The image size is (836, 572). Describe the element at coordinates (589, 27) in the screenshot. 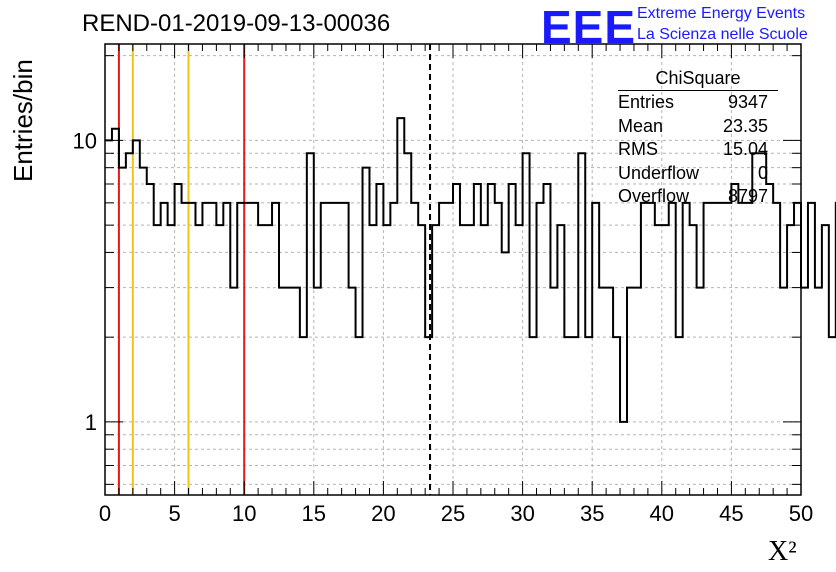

I see `eee-logo: EEE` at that location.